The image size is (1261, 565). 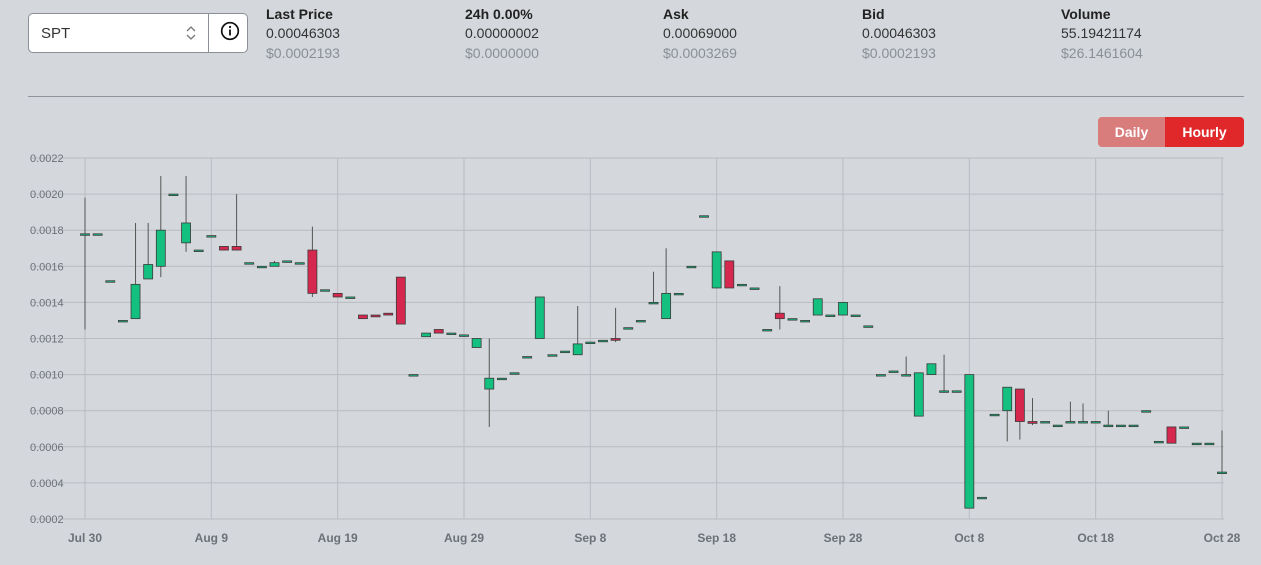 What do you see at coordinates (873, 14) in the screenshot?
I see `stat-label: Bid` at bounding box center [873, 14].